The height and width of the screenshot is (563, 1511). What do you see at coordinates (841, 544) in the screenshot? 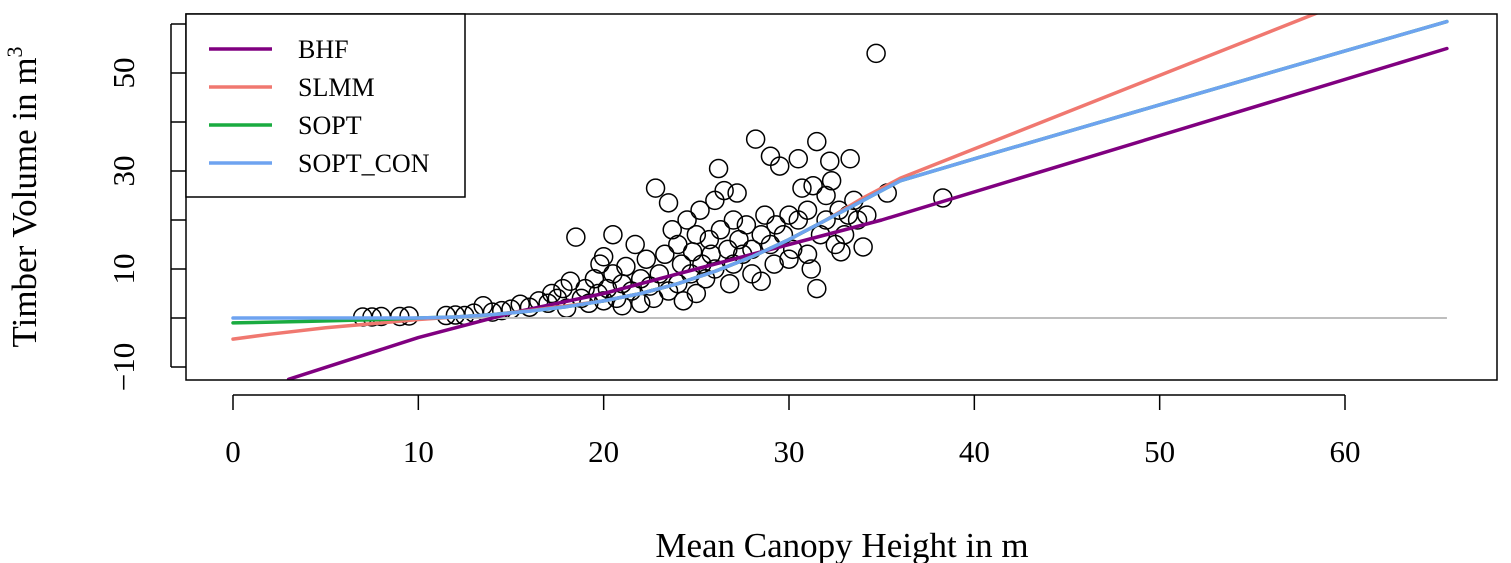
I see `x-axis-title: Mean Canopy Height in m` at bounding box center [841, 544].